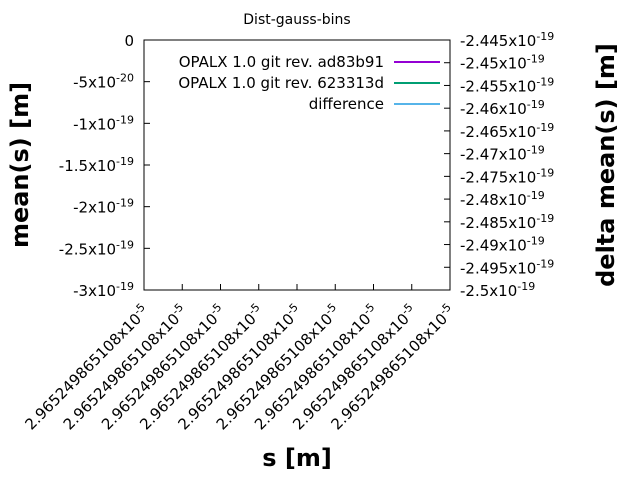 The height and width of the screenshot is (480, 640). Describe the element at coordinates (502, 199) in the screenshot. I see `y2-tick-label: -2.48x10⁻¹⁹` at that location.